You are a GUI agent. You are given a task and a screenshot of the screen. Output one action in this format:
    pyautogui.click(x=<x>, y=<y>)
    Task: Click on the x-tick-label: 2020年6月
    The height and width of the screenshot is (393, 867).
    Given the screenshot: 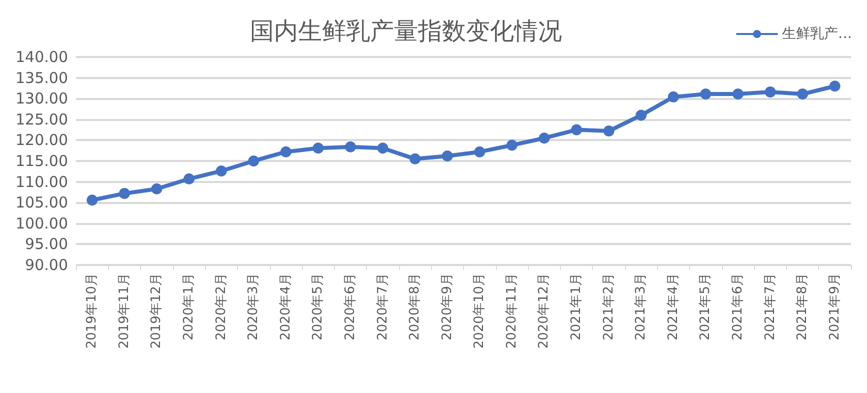 What is the action you would take?
    pyautogui.click(x=350, y=306)
    